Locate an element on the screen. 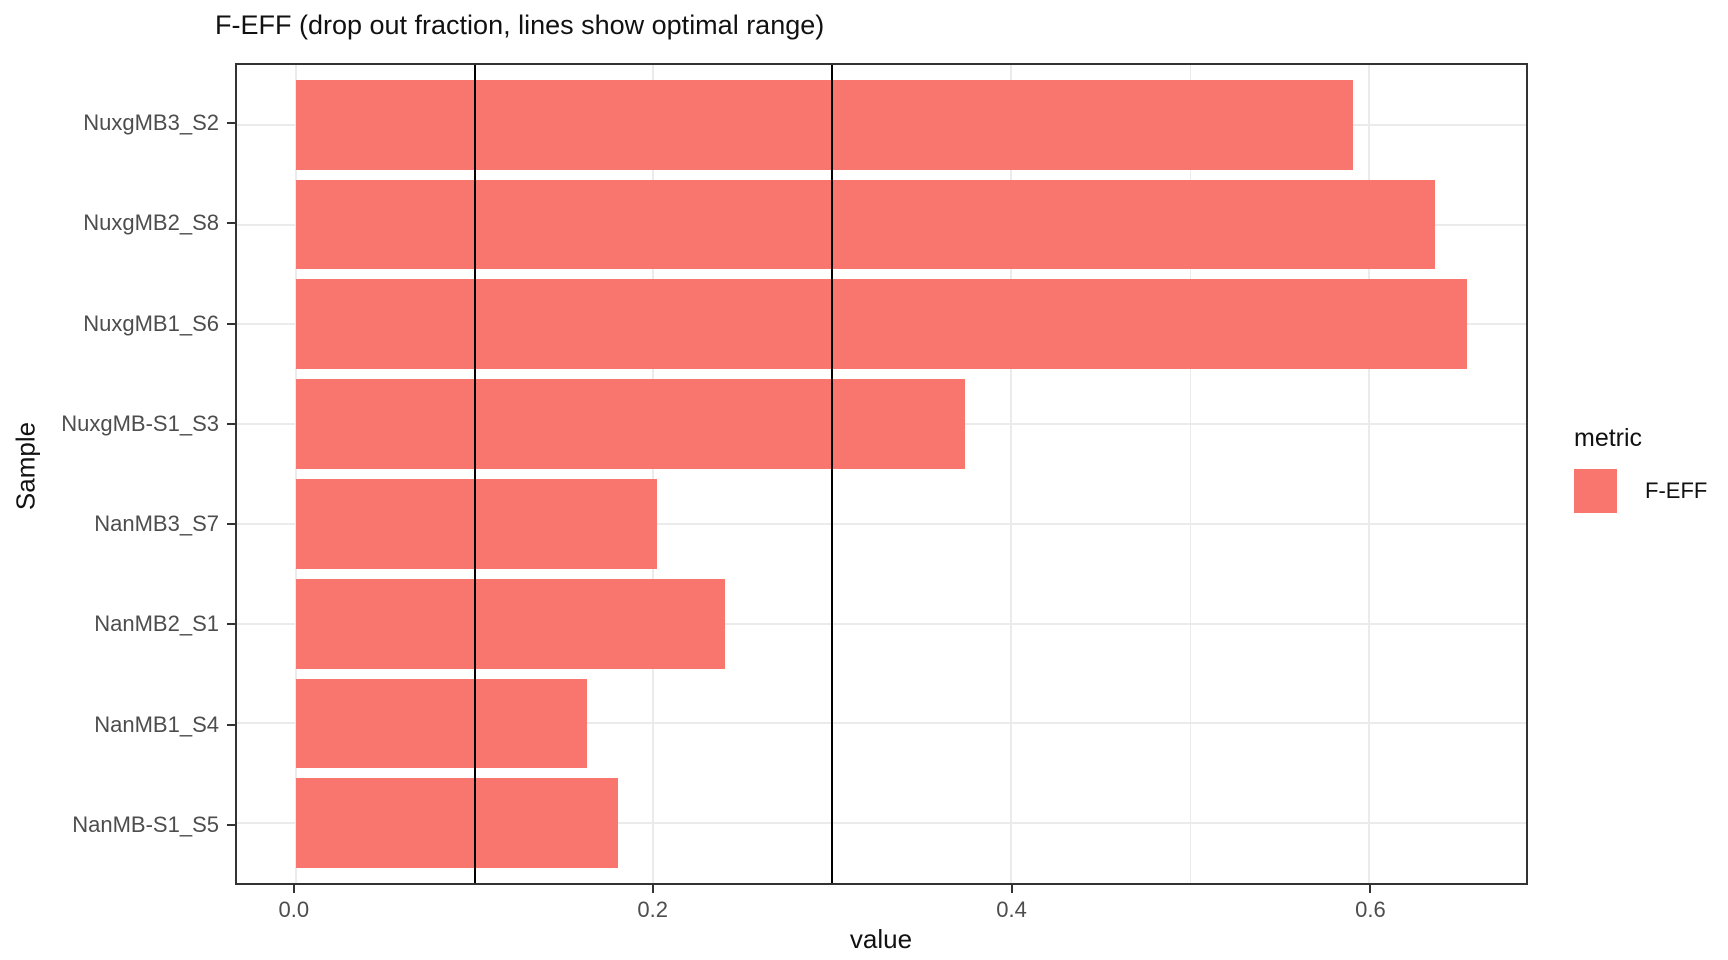 Image resolution: width=1728 pixels, height=960 pixels. bar-NuxgMB2_S8 is located at coordinates (865, 224).